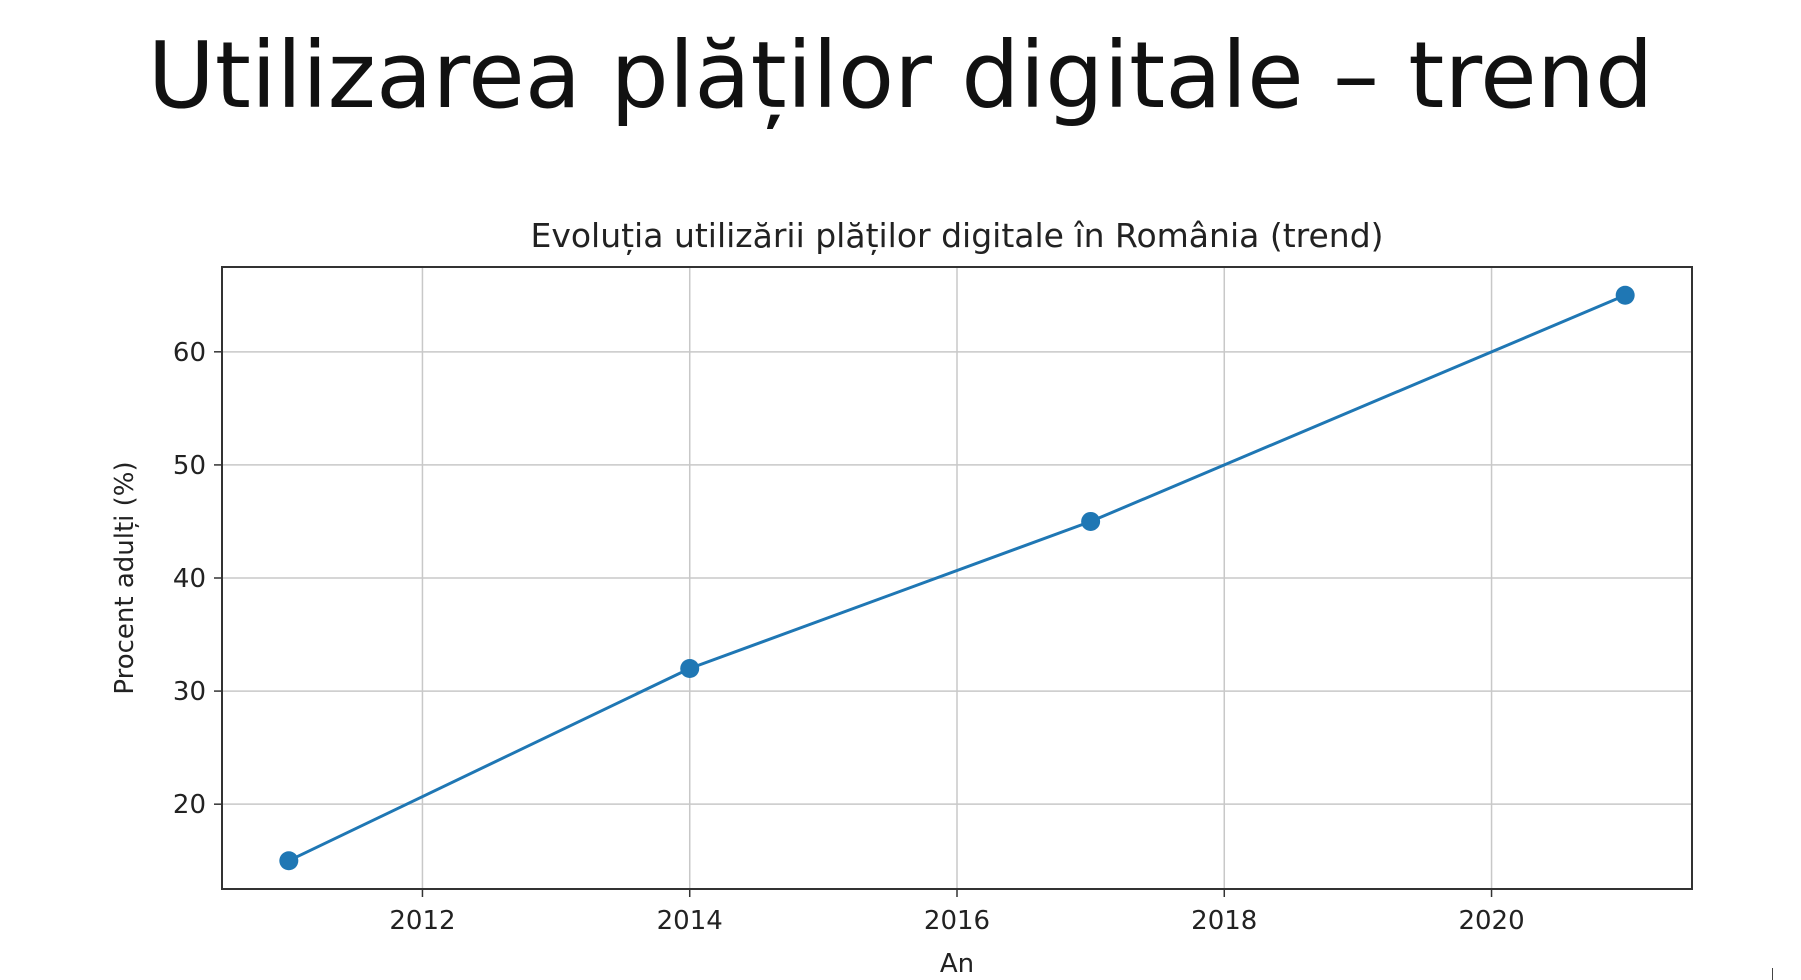  What do you see at coordinates (189, 692) in the screenshot?
I see `y-tick-label-1: 30` at bounding box center [189, 692].